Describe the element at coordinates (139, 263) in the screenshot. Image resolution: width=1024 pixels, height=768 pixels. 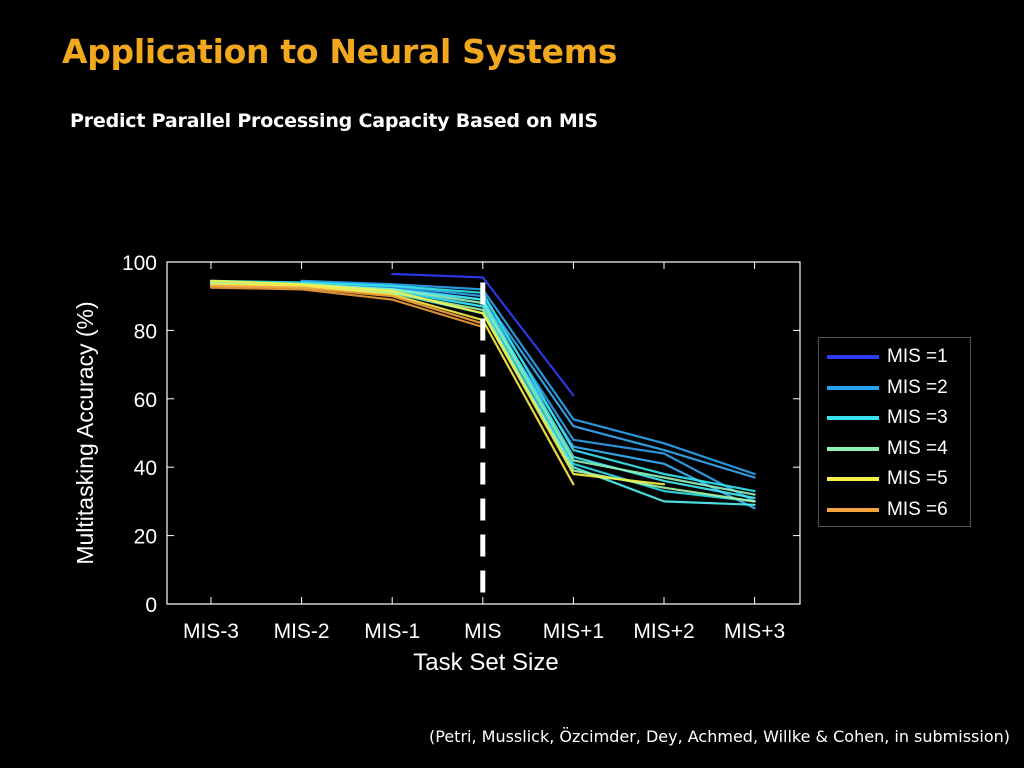
I see `y-tick-label: 100` at that location.